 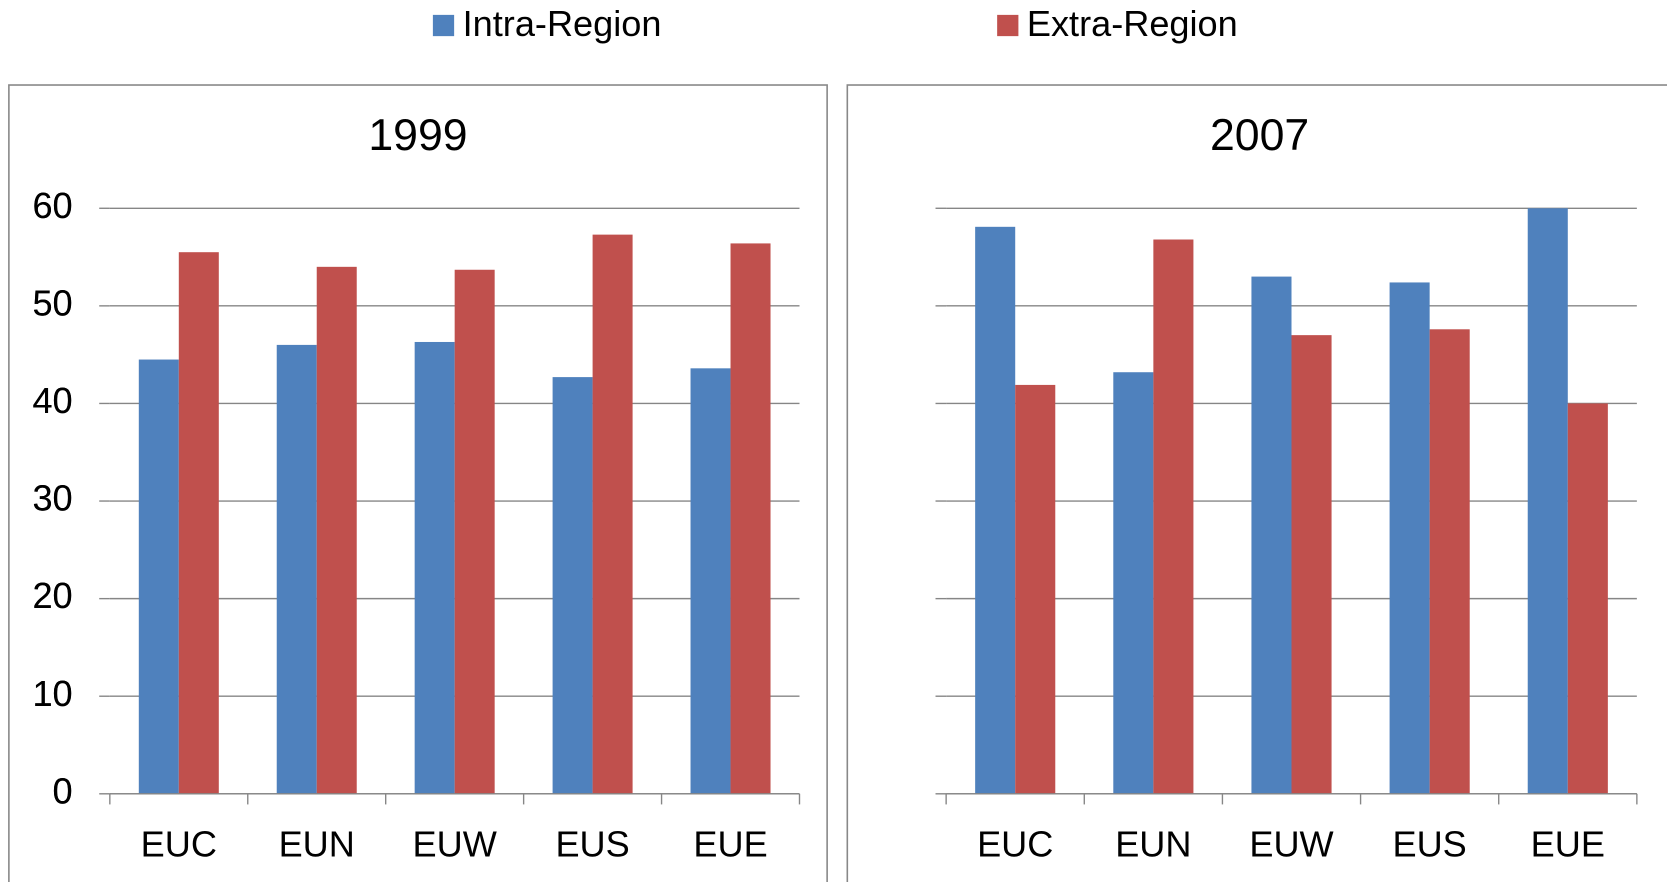 I want to click on y-tick-label: 20, so click(x=52, y=595).